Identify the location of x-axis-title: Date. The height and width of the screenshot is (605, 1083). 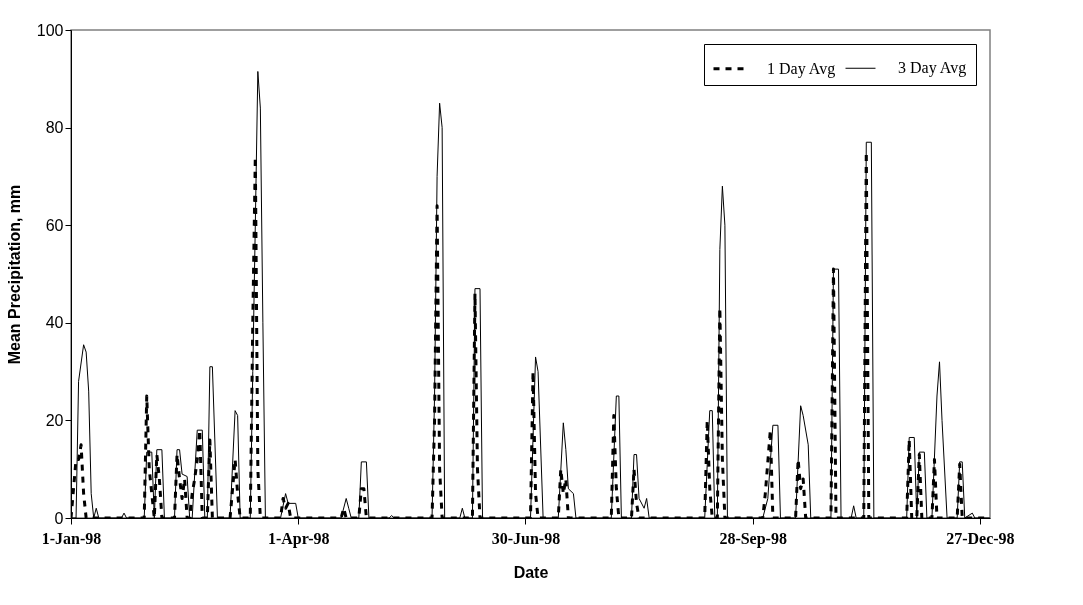
(531, 572).